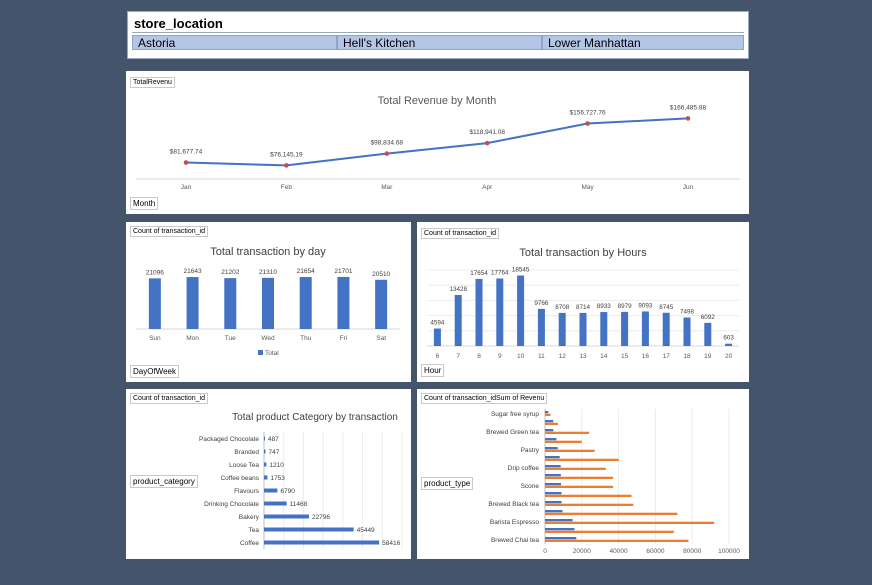 This screenshot has width=872, height=585. Describe the element at coordinates (583, 307) in the screenshot. I see `hour-data-label: 8714` at that location.